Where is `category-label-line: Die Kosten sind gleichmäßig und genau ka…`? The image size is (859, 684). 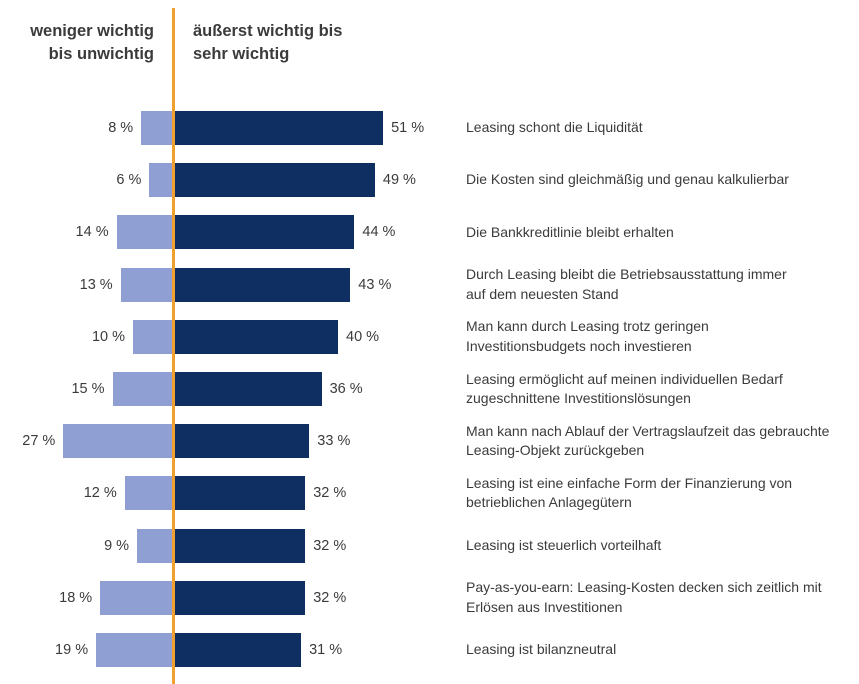
category-label-line: Die Kosten sind gleichmäßig und genau ka… is located at coordinates (627, 179).